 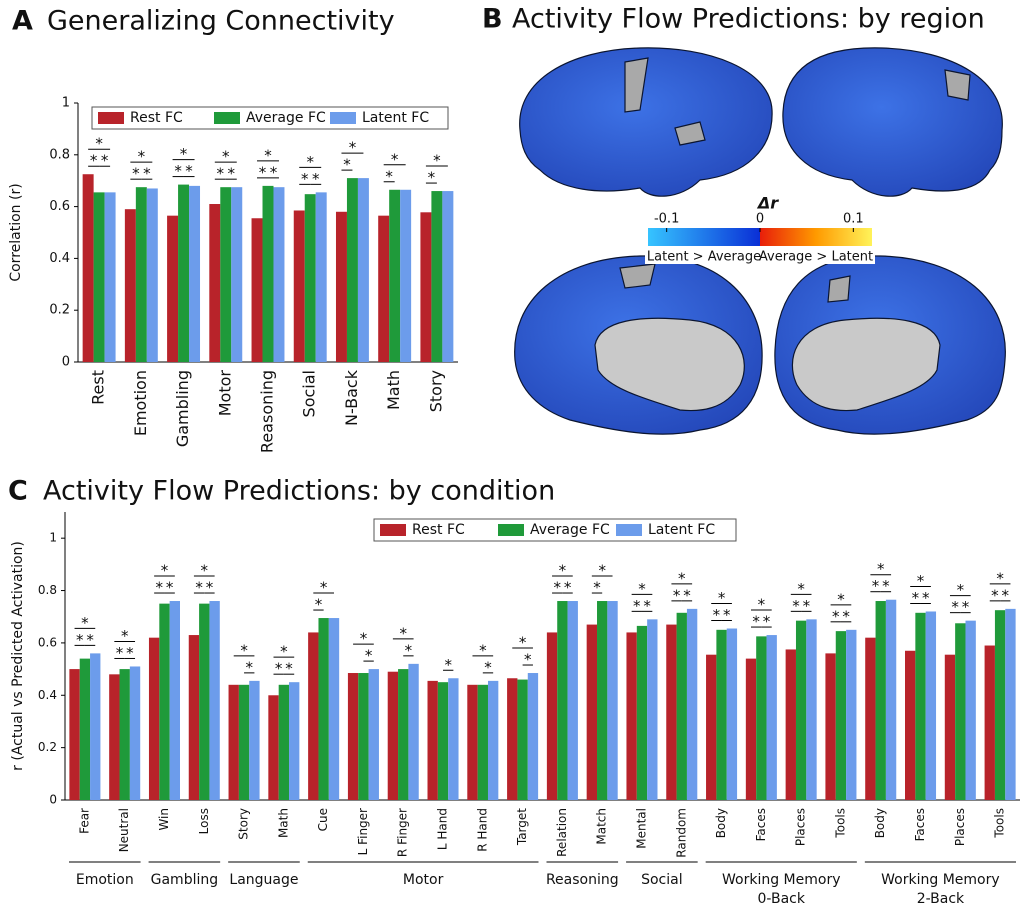 I want to click on x-tick-label: Reasoning, so click(x=267, y=411).